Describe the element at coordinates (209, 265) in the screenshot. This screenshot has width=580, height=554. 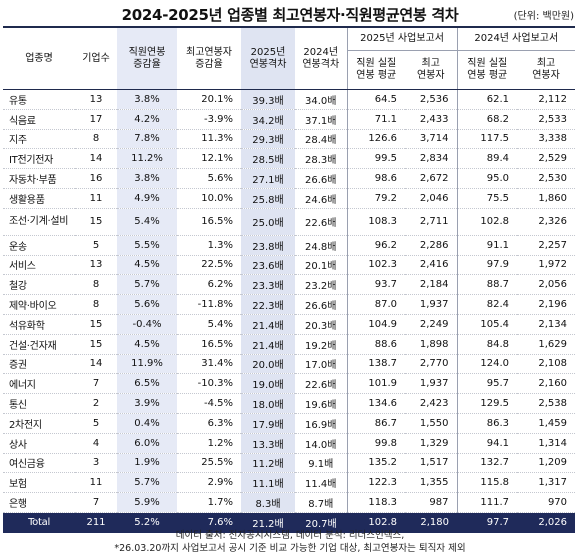
I see `cell-top-change: 22.5%` at that location.